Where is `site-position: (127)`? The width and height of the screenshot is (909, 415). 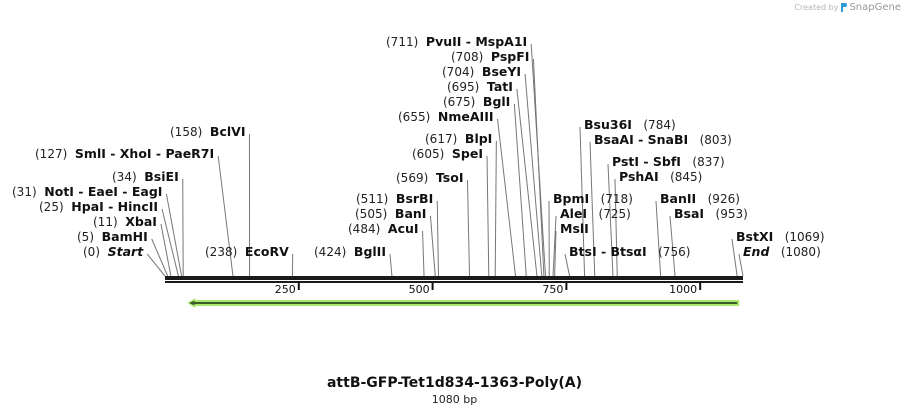 site-position: (127) is located at coordinates (51, 154).